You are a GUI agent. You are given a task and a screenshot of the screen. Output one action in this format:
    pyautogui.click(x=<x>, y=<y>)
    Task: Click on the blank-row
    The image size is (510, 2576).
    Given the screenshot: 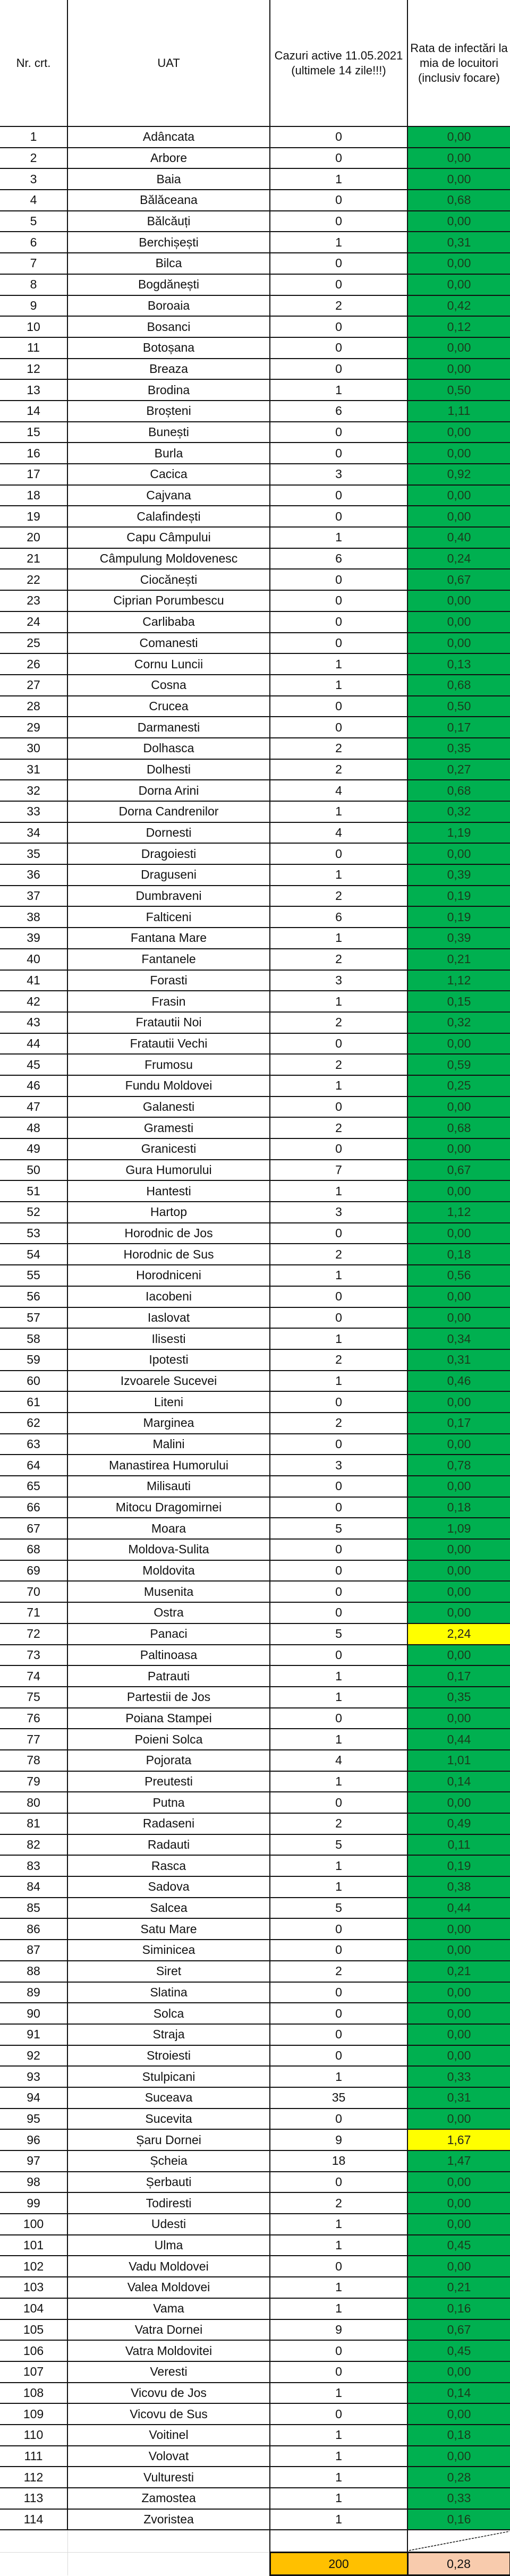 What is the action you would take?
    pyautogui.click(x=255, y=2541)
    